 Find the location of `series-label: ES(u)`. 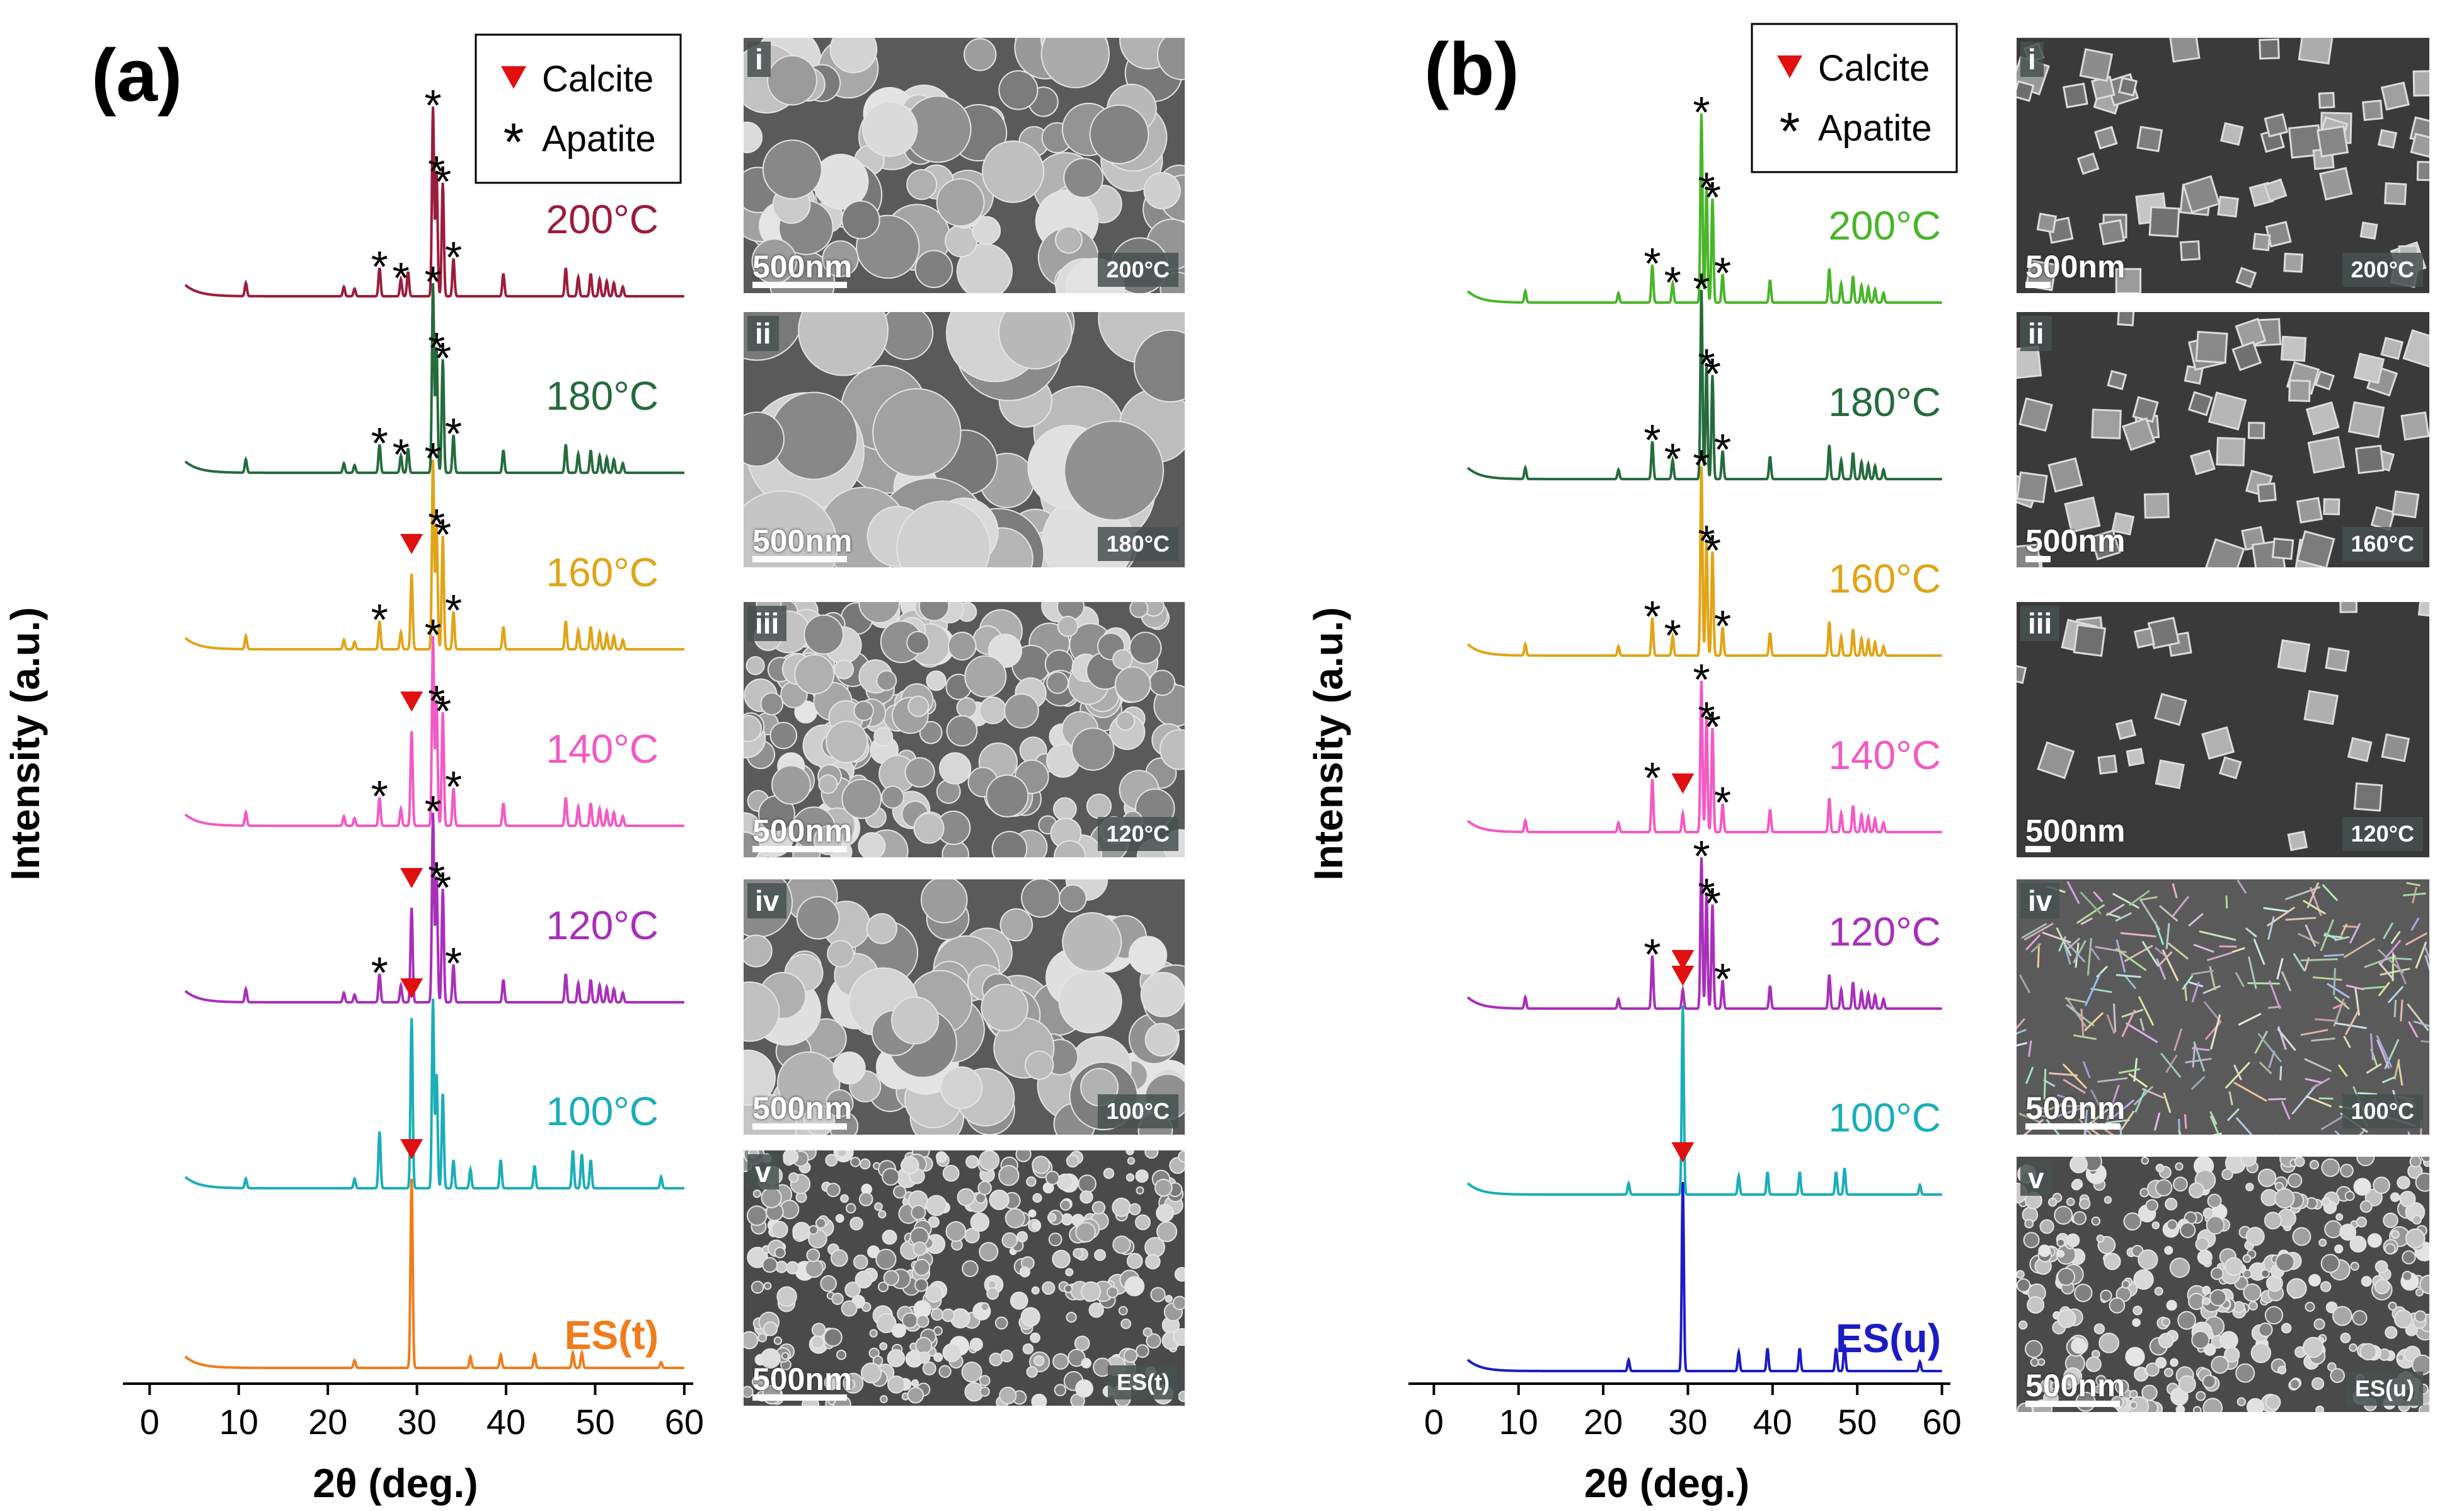

series-label: ES(u) is located at coordinates (1888, 1338).